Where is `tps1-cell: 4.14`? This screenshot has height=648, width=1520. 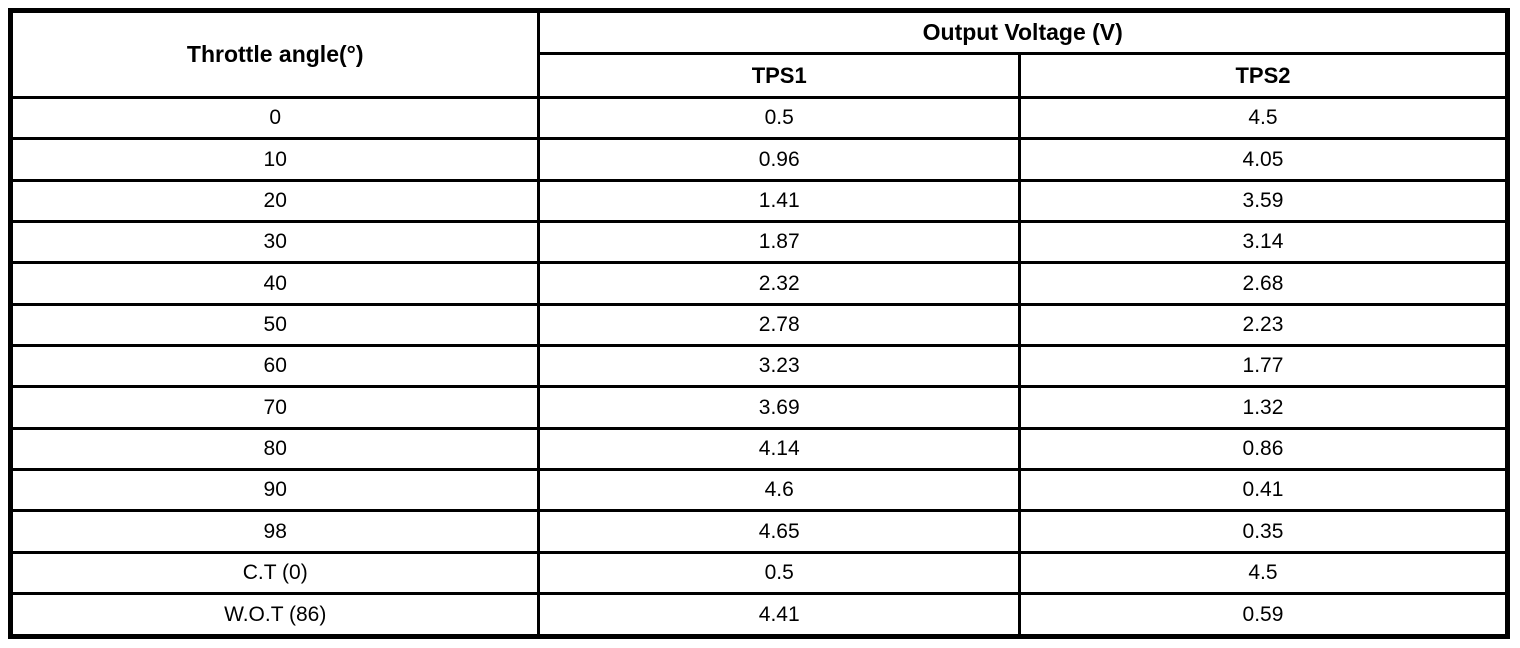 tps1-cell: 4.14 is located at coordinates (779, 449).